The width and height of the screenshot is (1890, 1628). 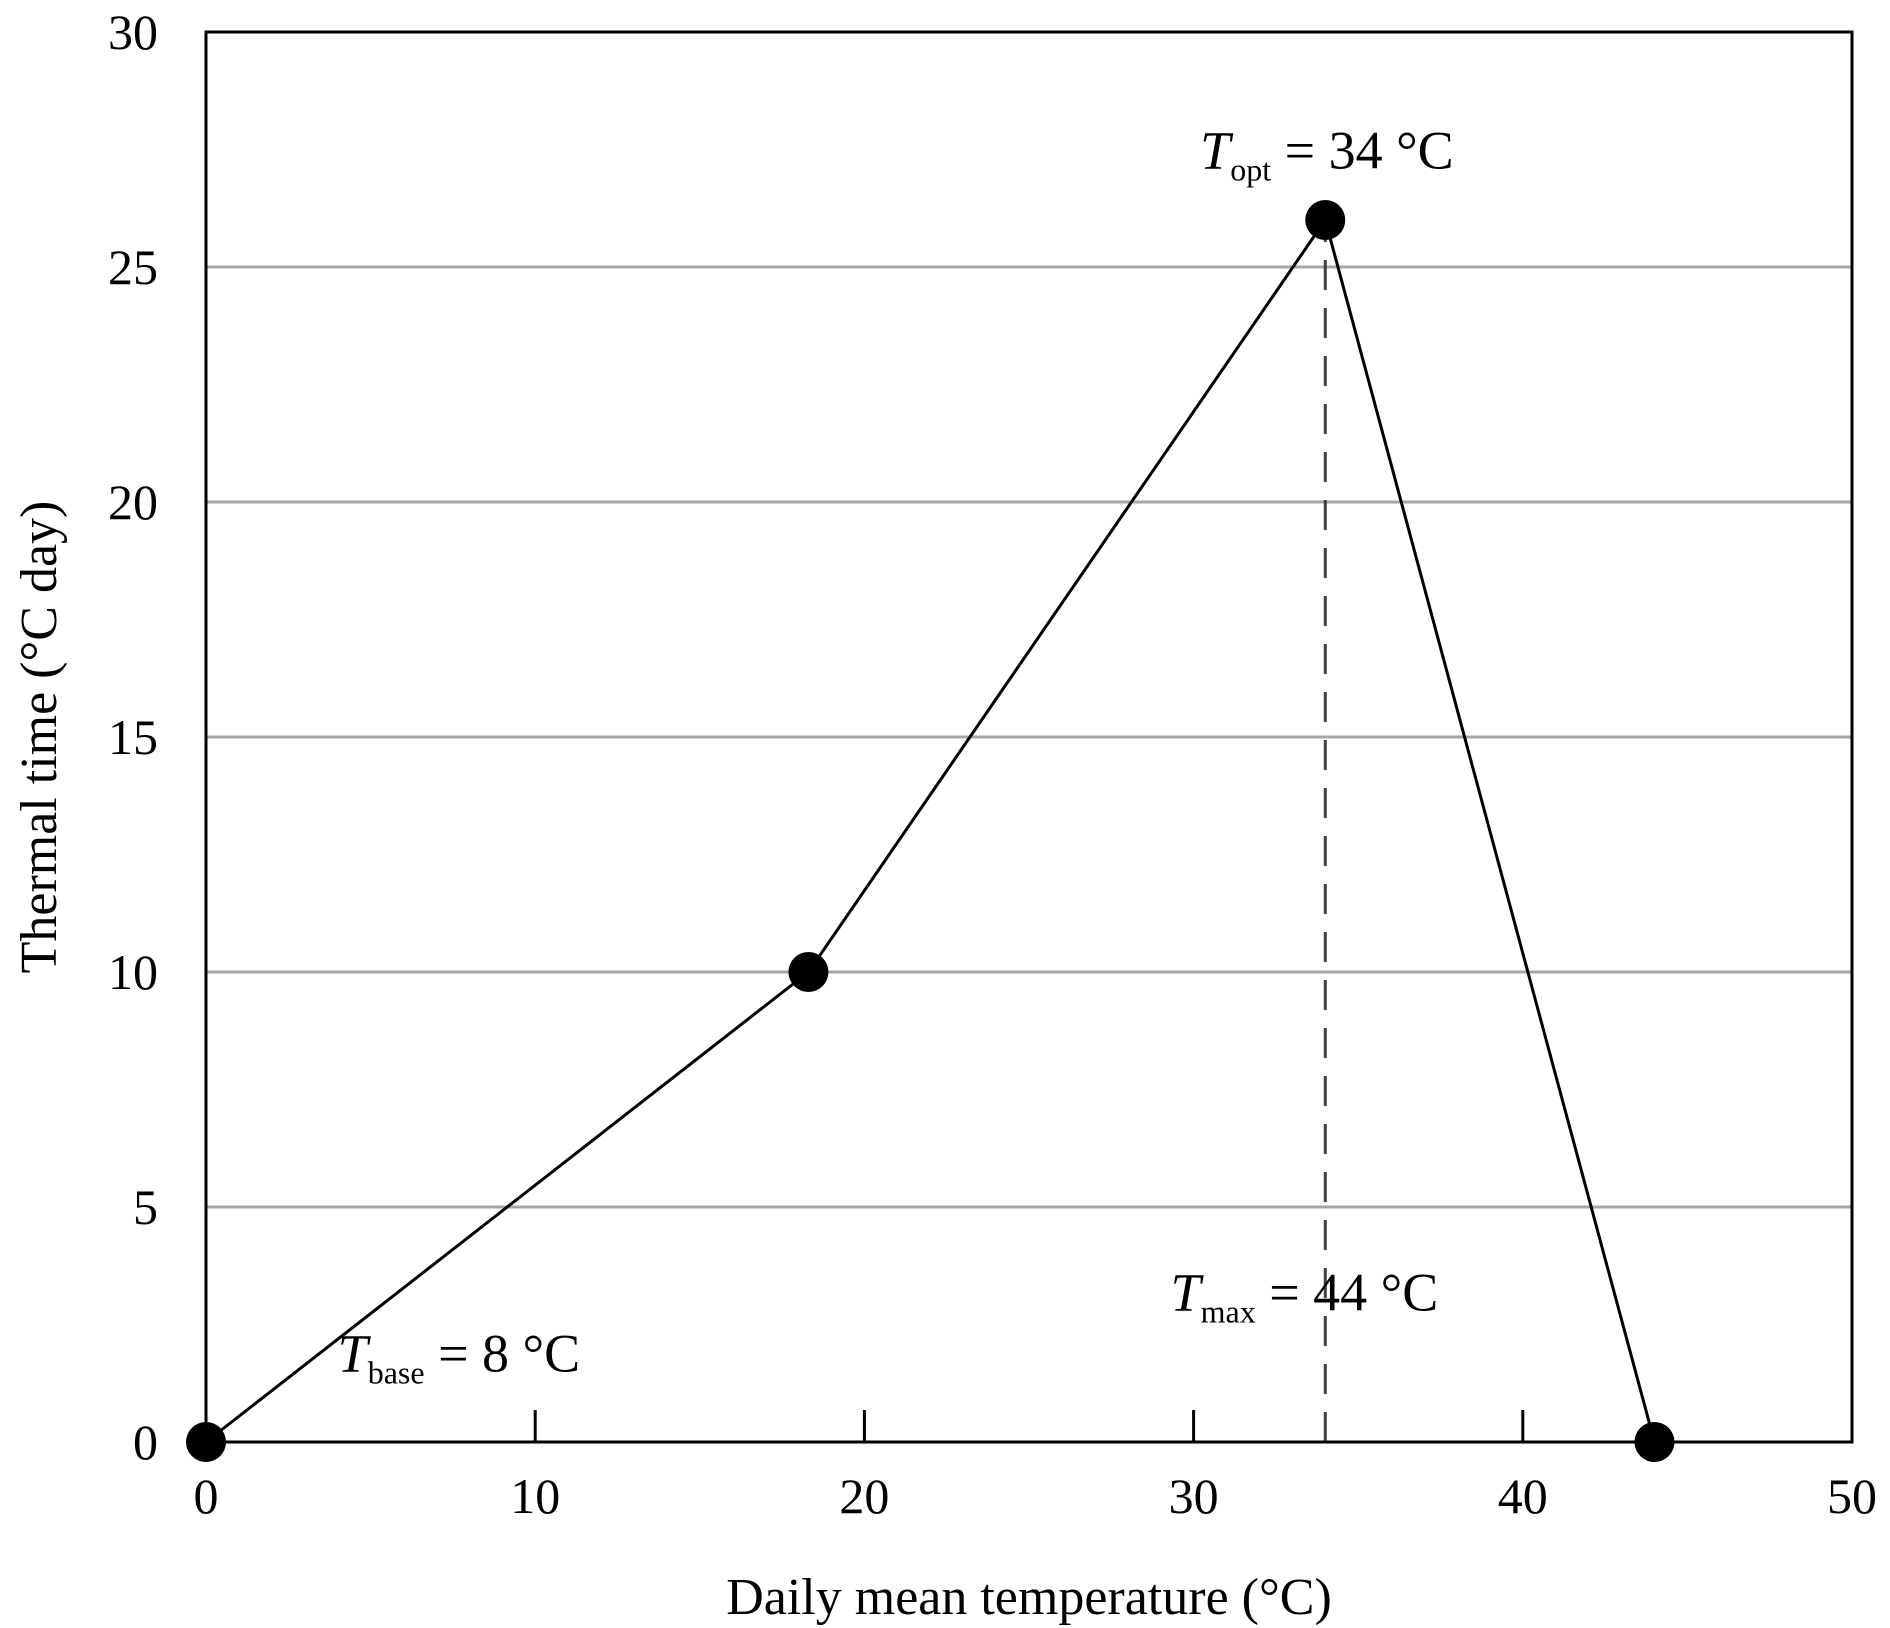 What do you see at coordinates (133, 32) in the screenshot?
I see `y-tick-label-30: 30` at bounding box center [133, 32].